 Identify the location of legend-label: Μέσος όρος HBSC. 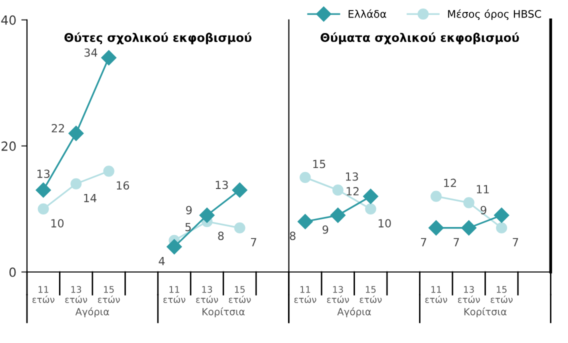
(495, 14).